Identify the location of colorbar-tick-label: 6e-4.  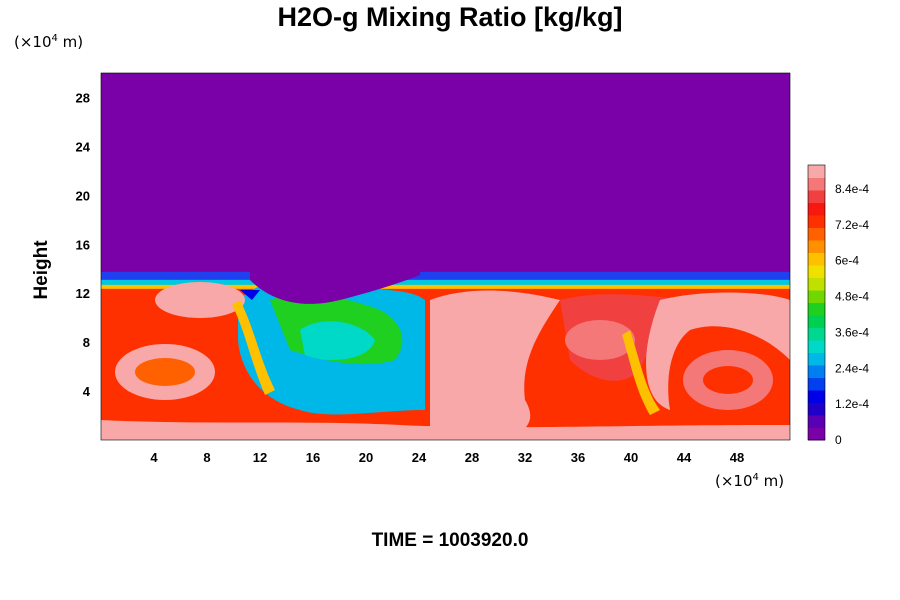
(847, 261).